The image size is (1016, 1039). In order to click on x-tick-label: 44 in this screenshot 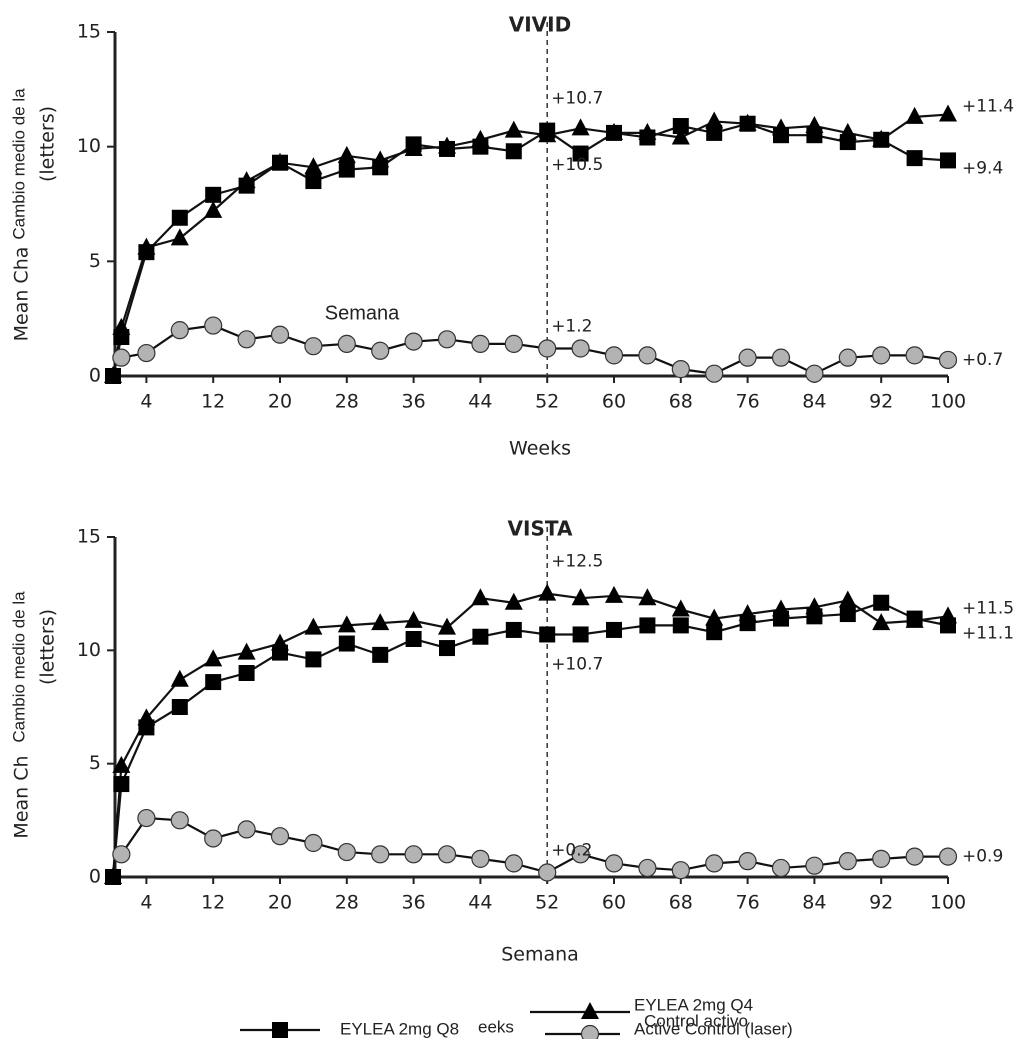, I will do `click(480, 903)`.